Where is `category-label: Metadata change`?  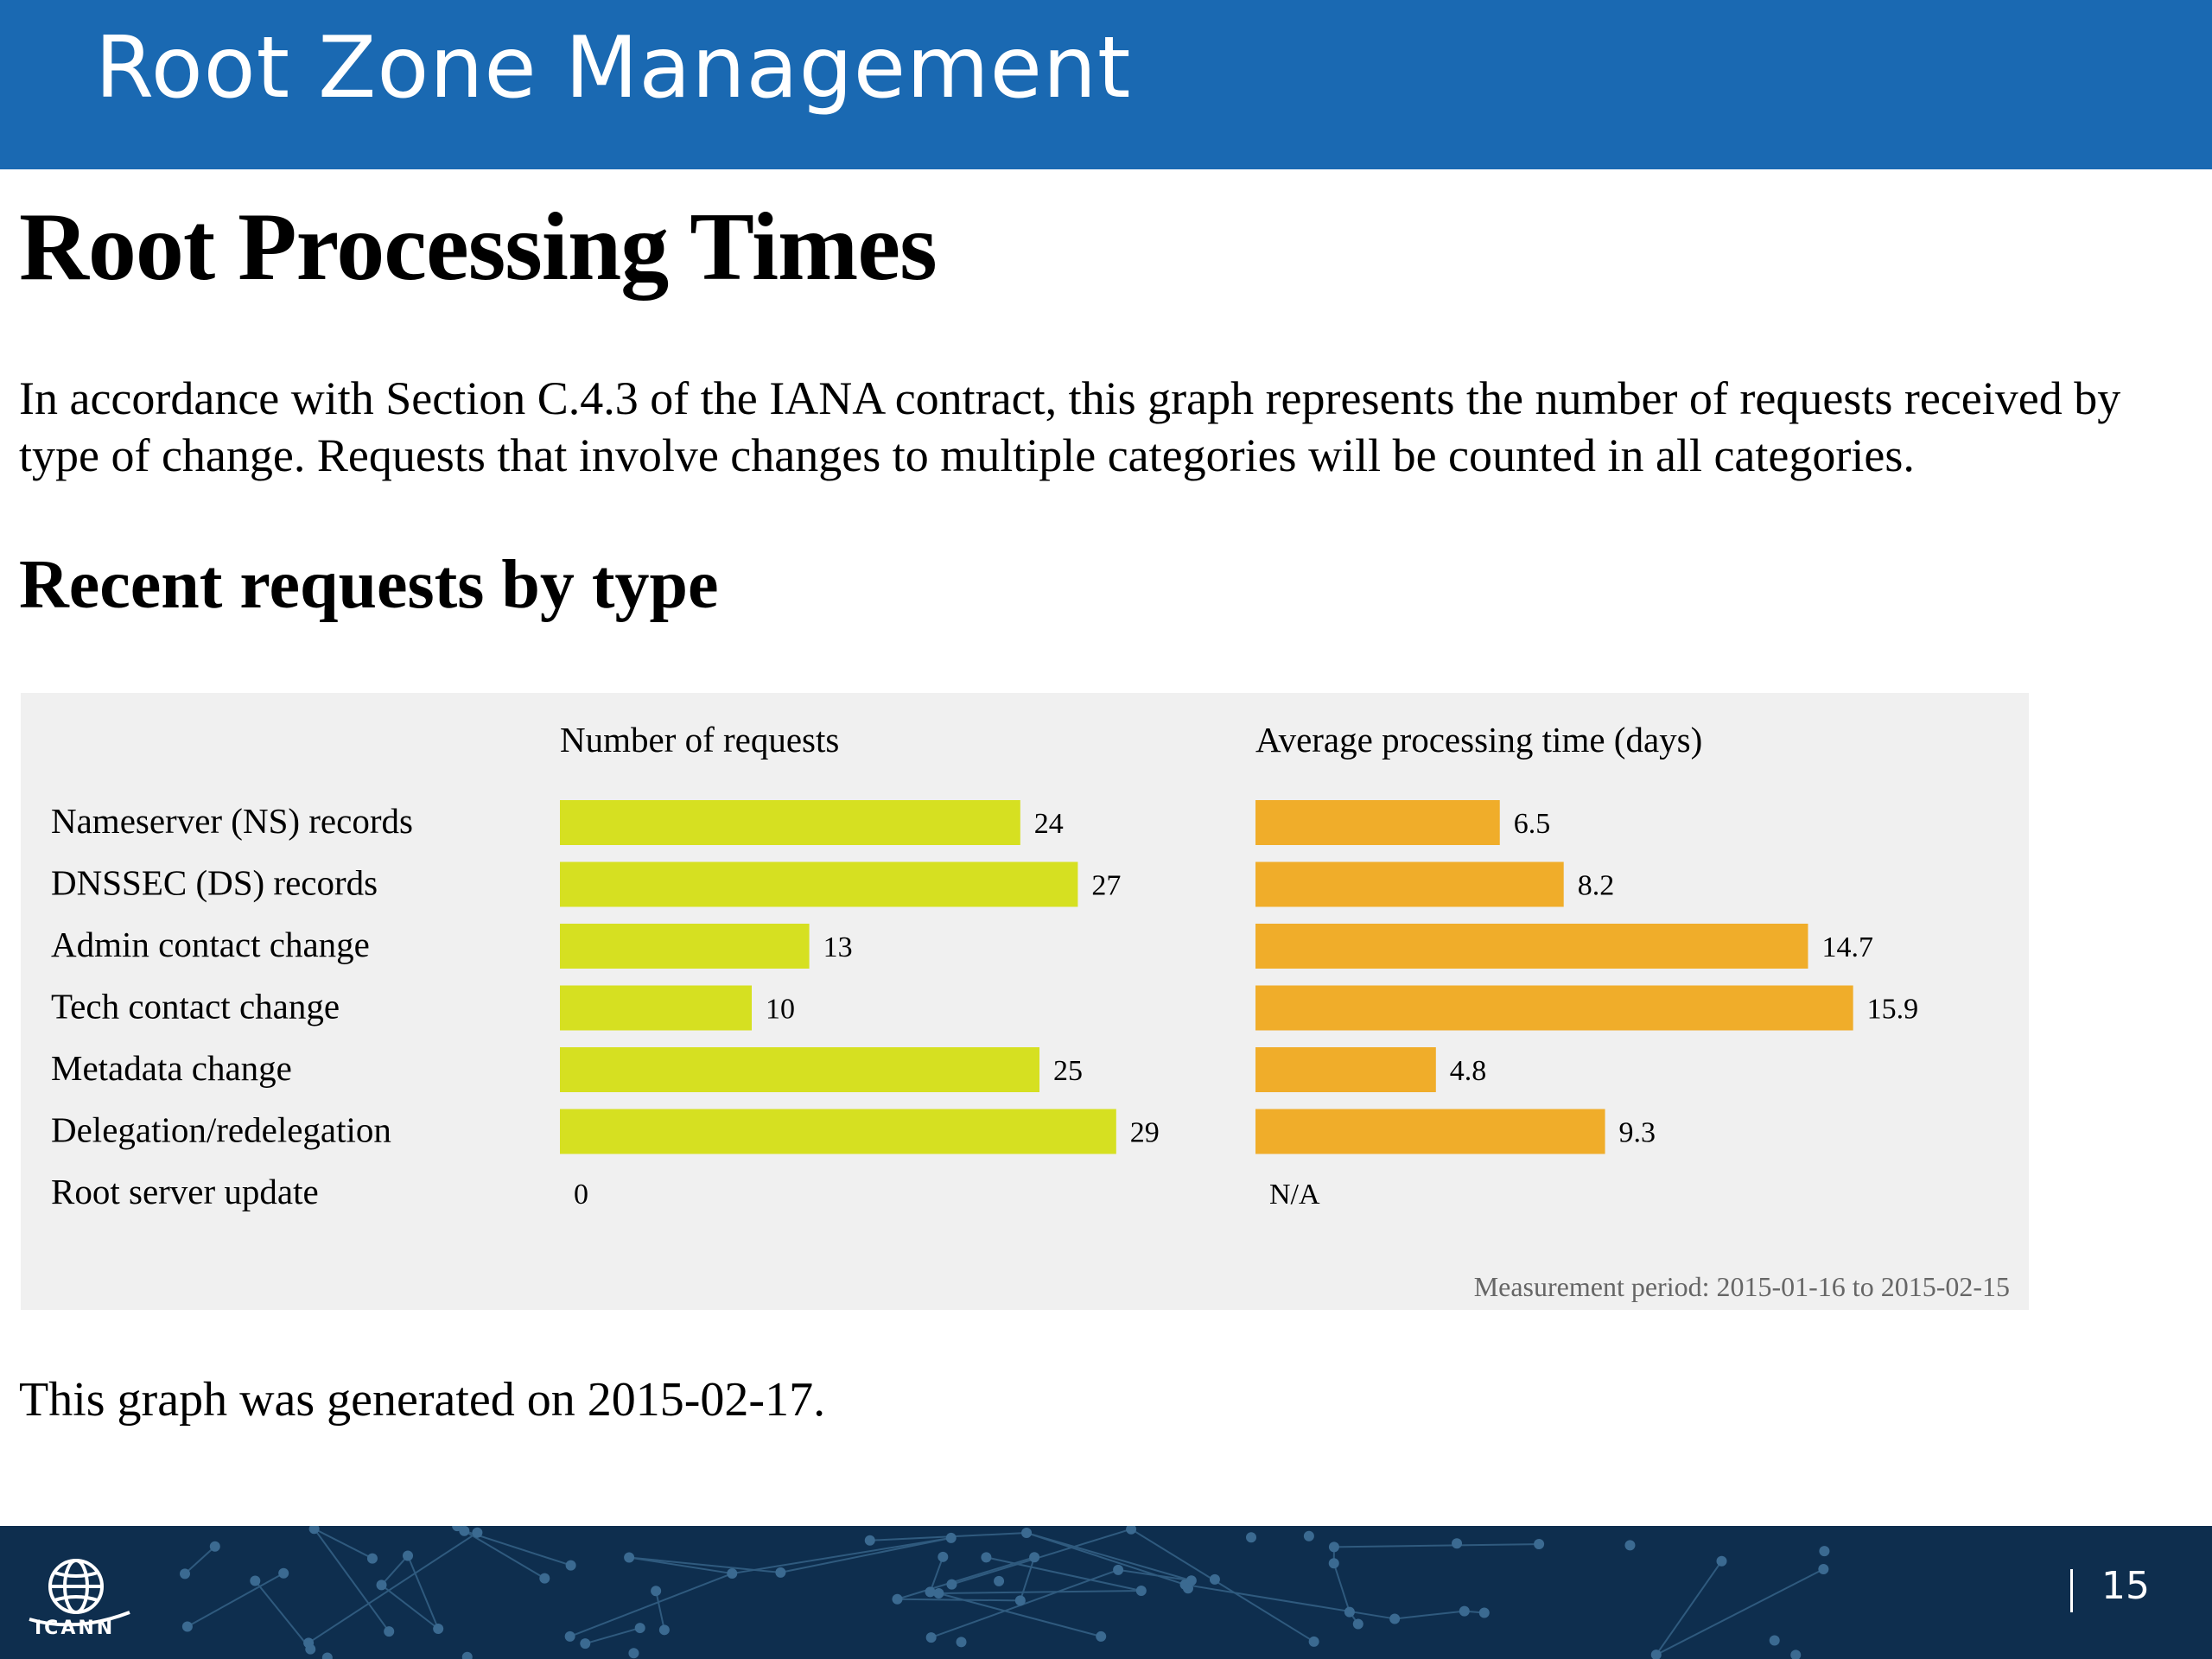 category-label: Metadata change is located at coordinates (171, 1068).